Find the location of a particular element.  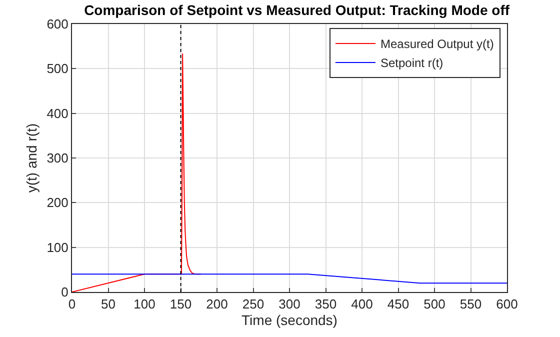

y-tick-label: 300 is located at coordinates (57, 158).